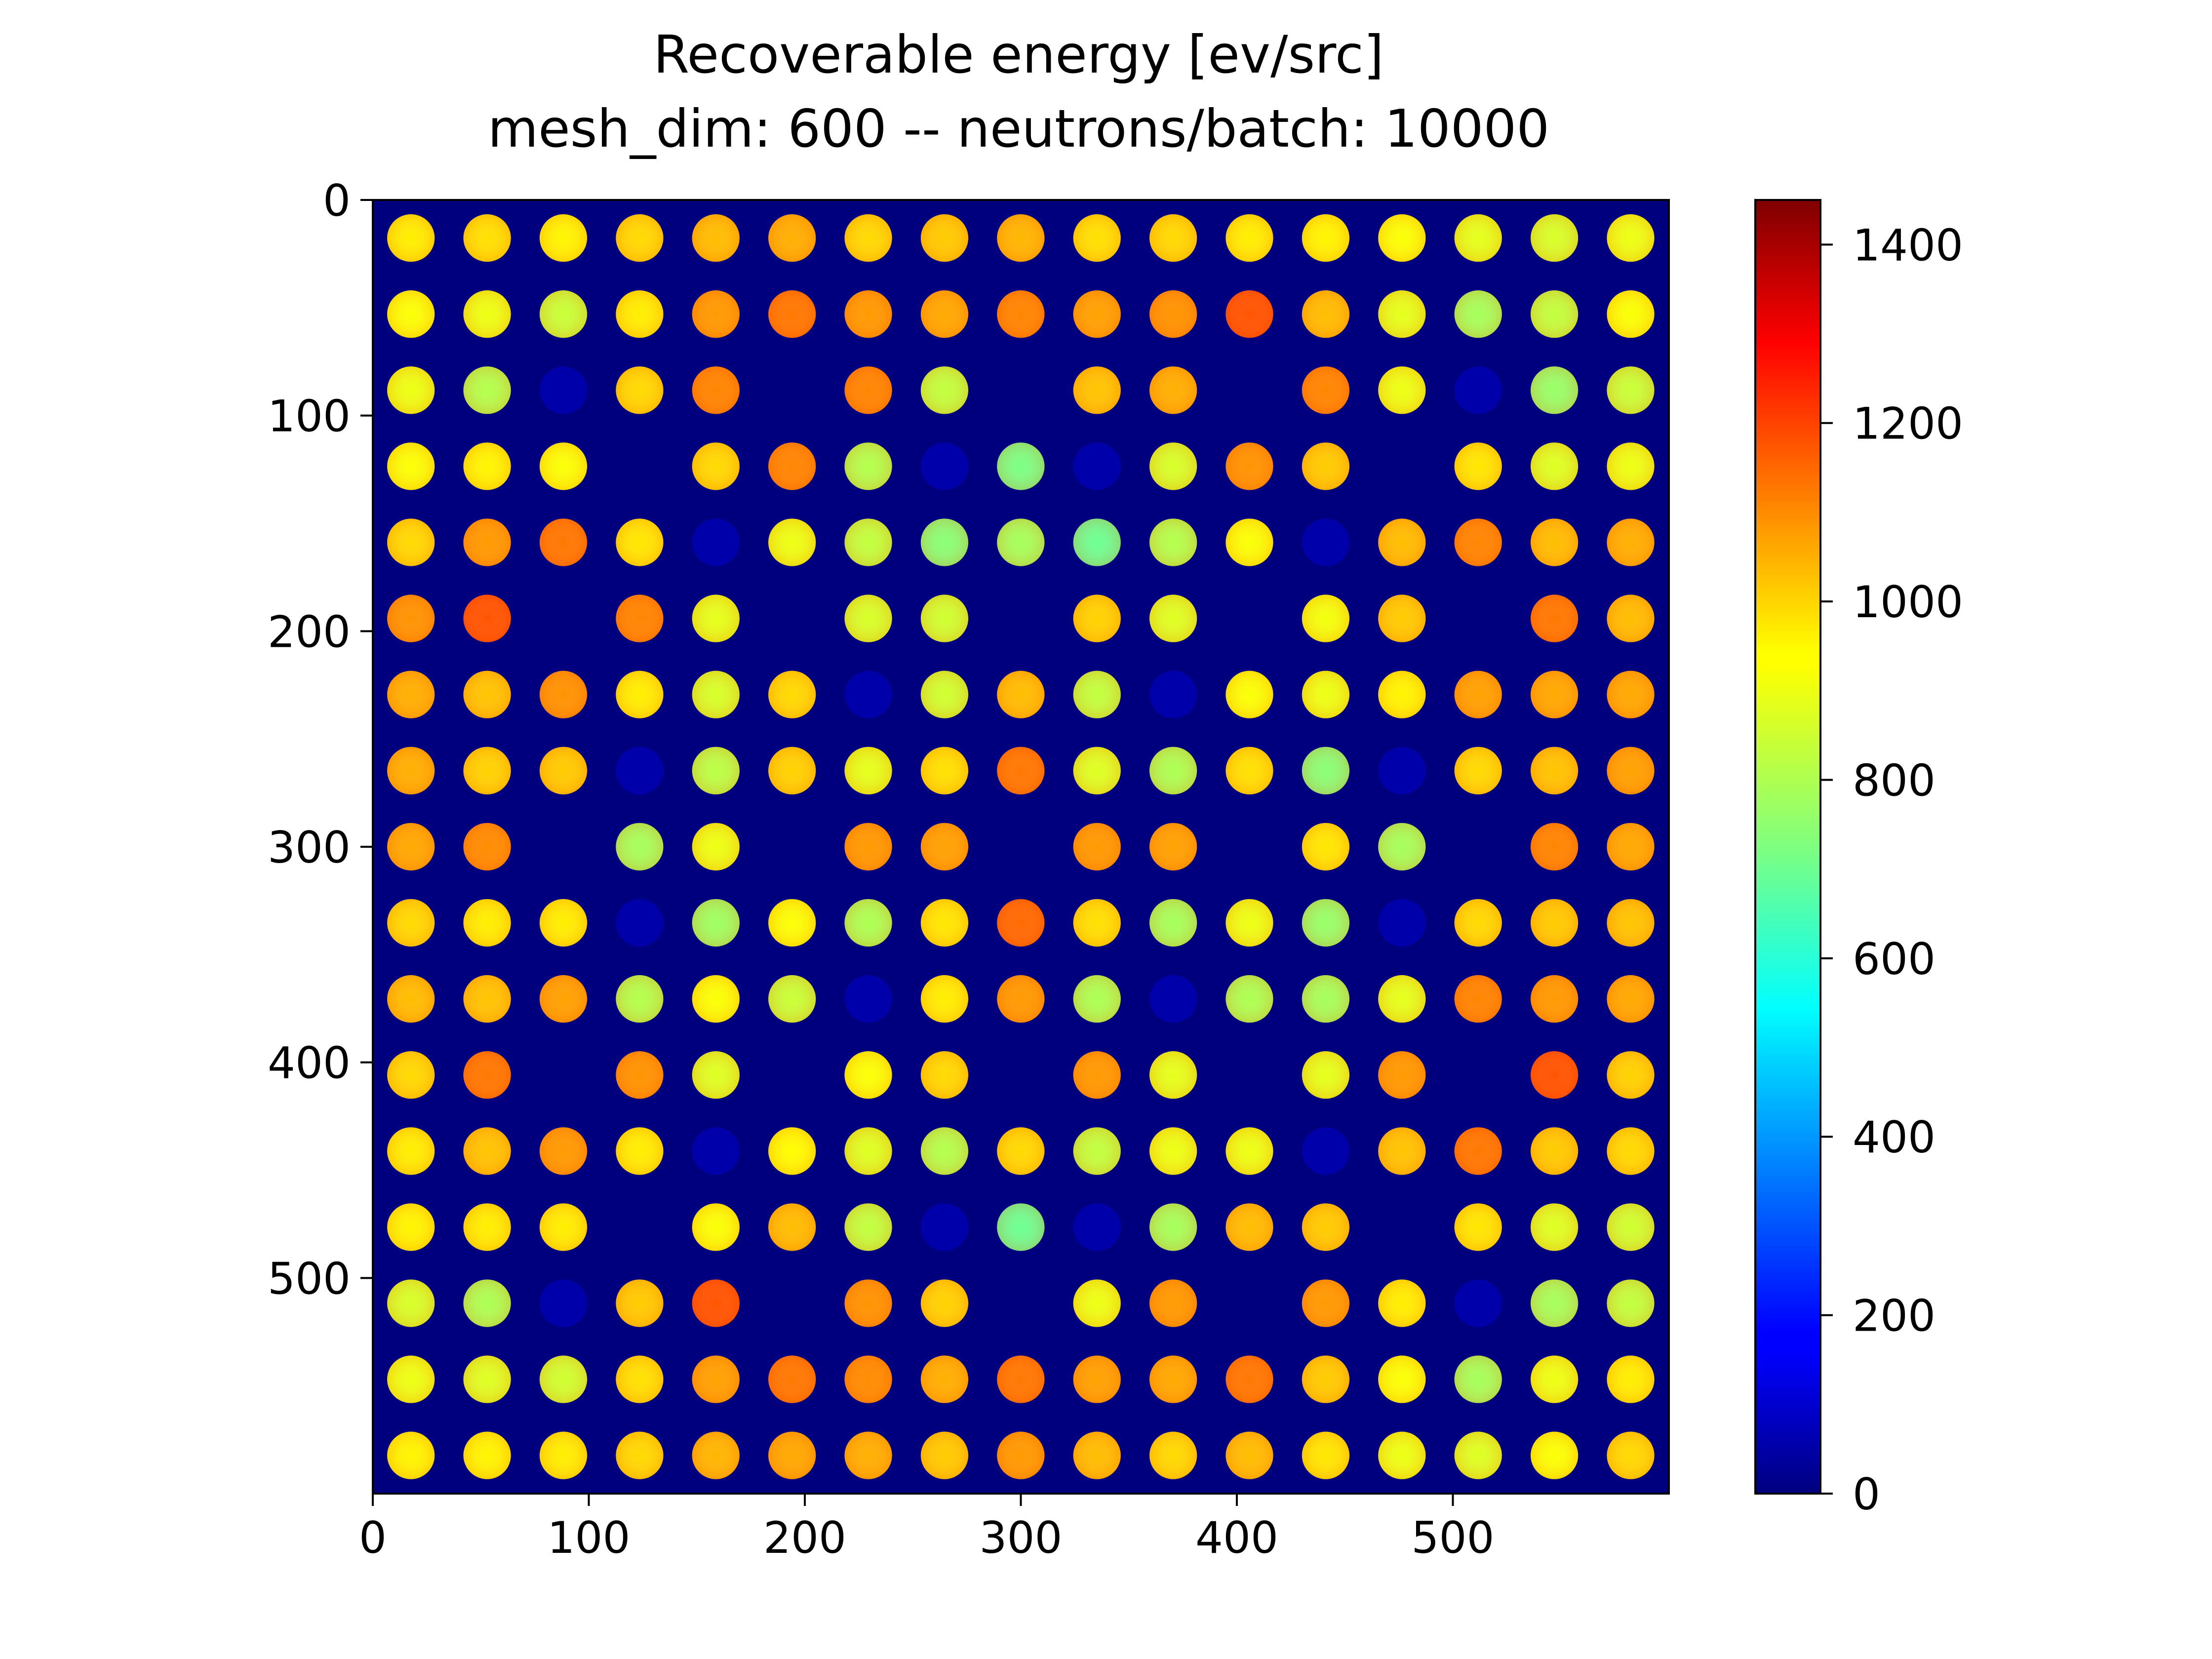  Describe the element at coordinates (1892, 870) in the screenshot. I see `colorbar-ticks: 0 200 400 600 800 1000 1200 1400` at that location.